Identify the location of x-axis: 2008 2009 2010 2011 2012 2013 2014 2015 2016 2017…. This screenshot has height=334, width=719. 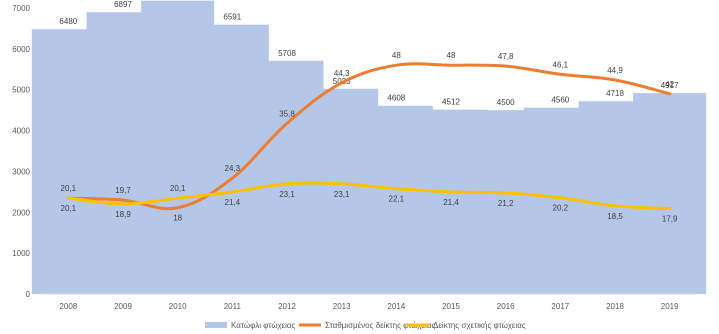
(369, 302).